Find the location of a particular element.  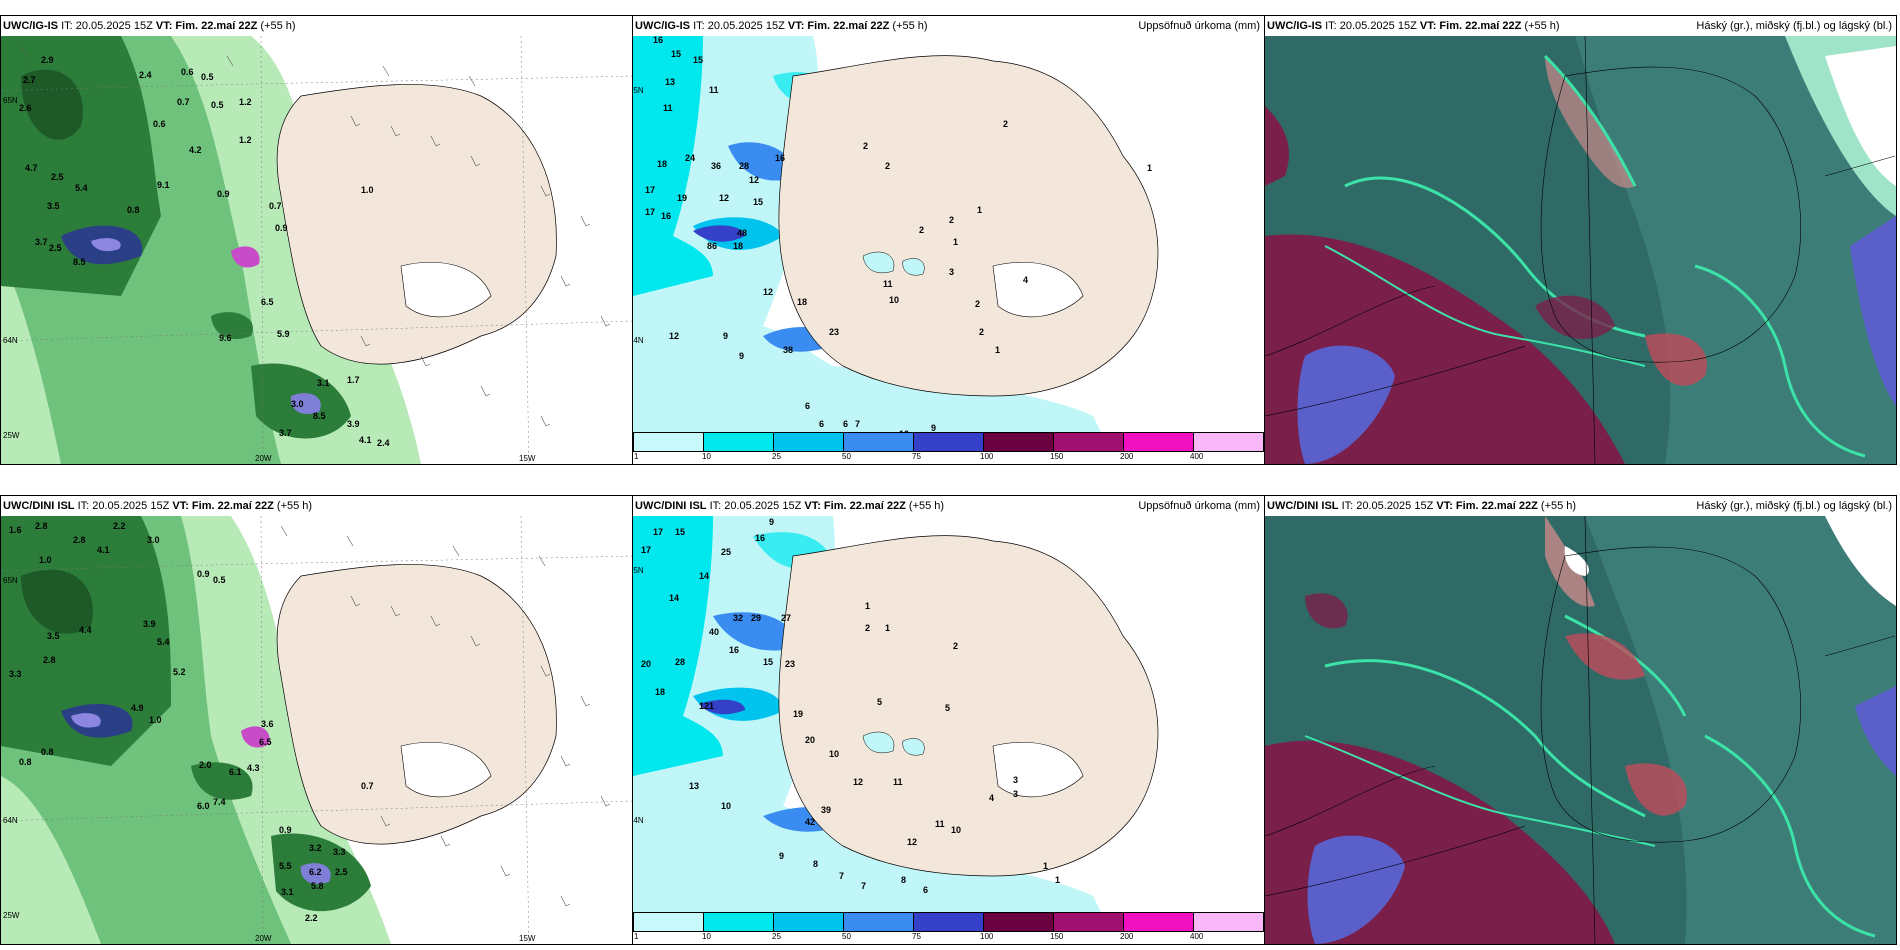

precip-value-label: 23 is located at coordinates (790, 664).